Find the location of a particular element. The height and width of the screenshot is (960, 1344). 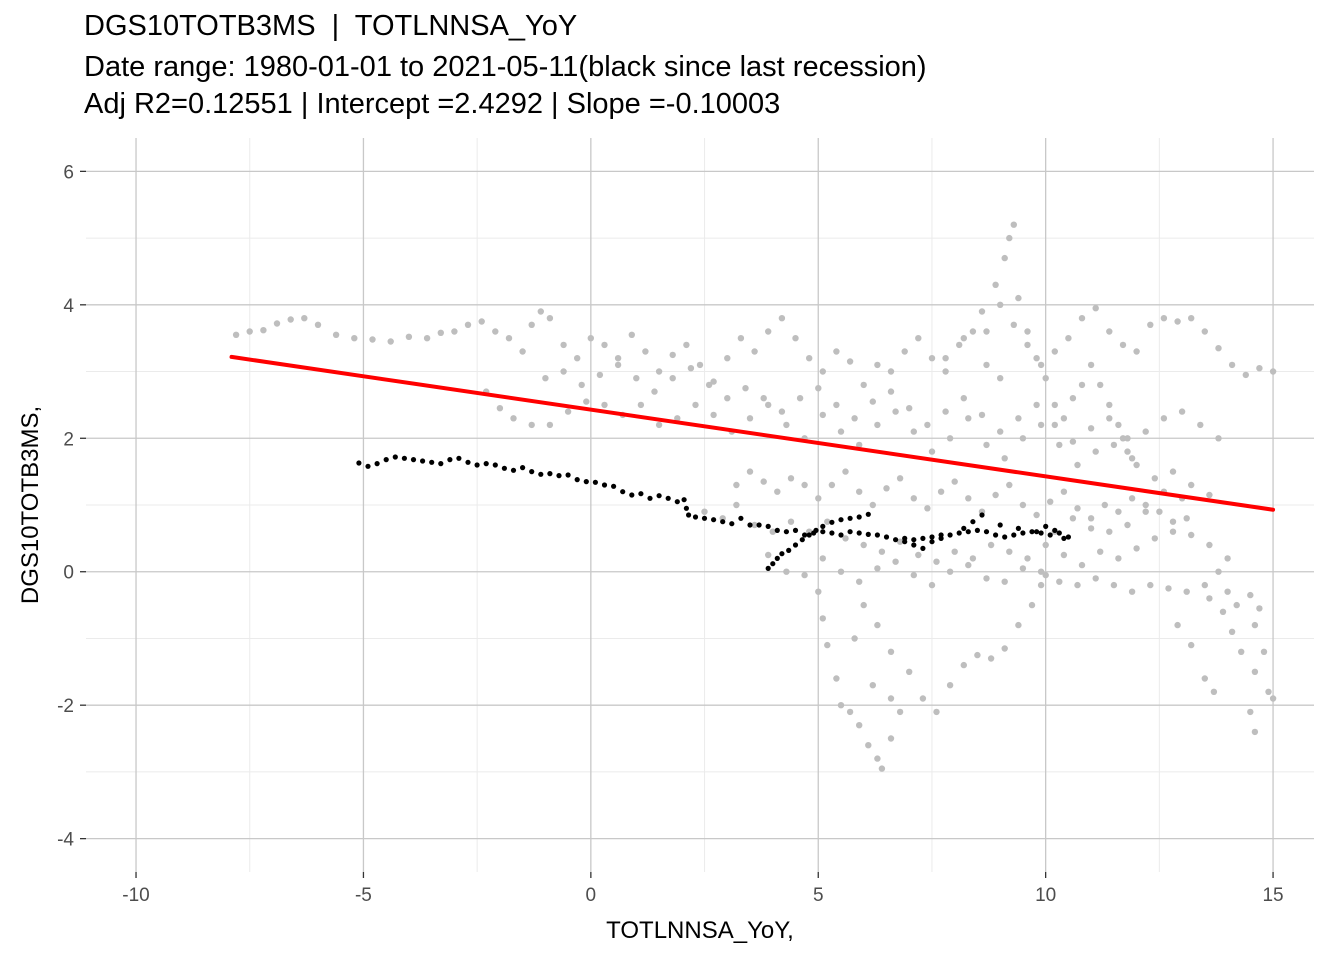

x-tick-label: 10 is located at coordinates (1045, 895).